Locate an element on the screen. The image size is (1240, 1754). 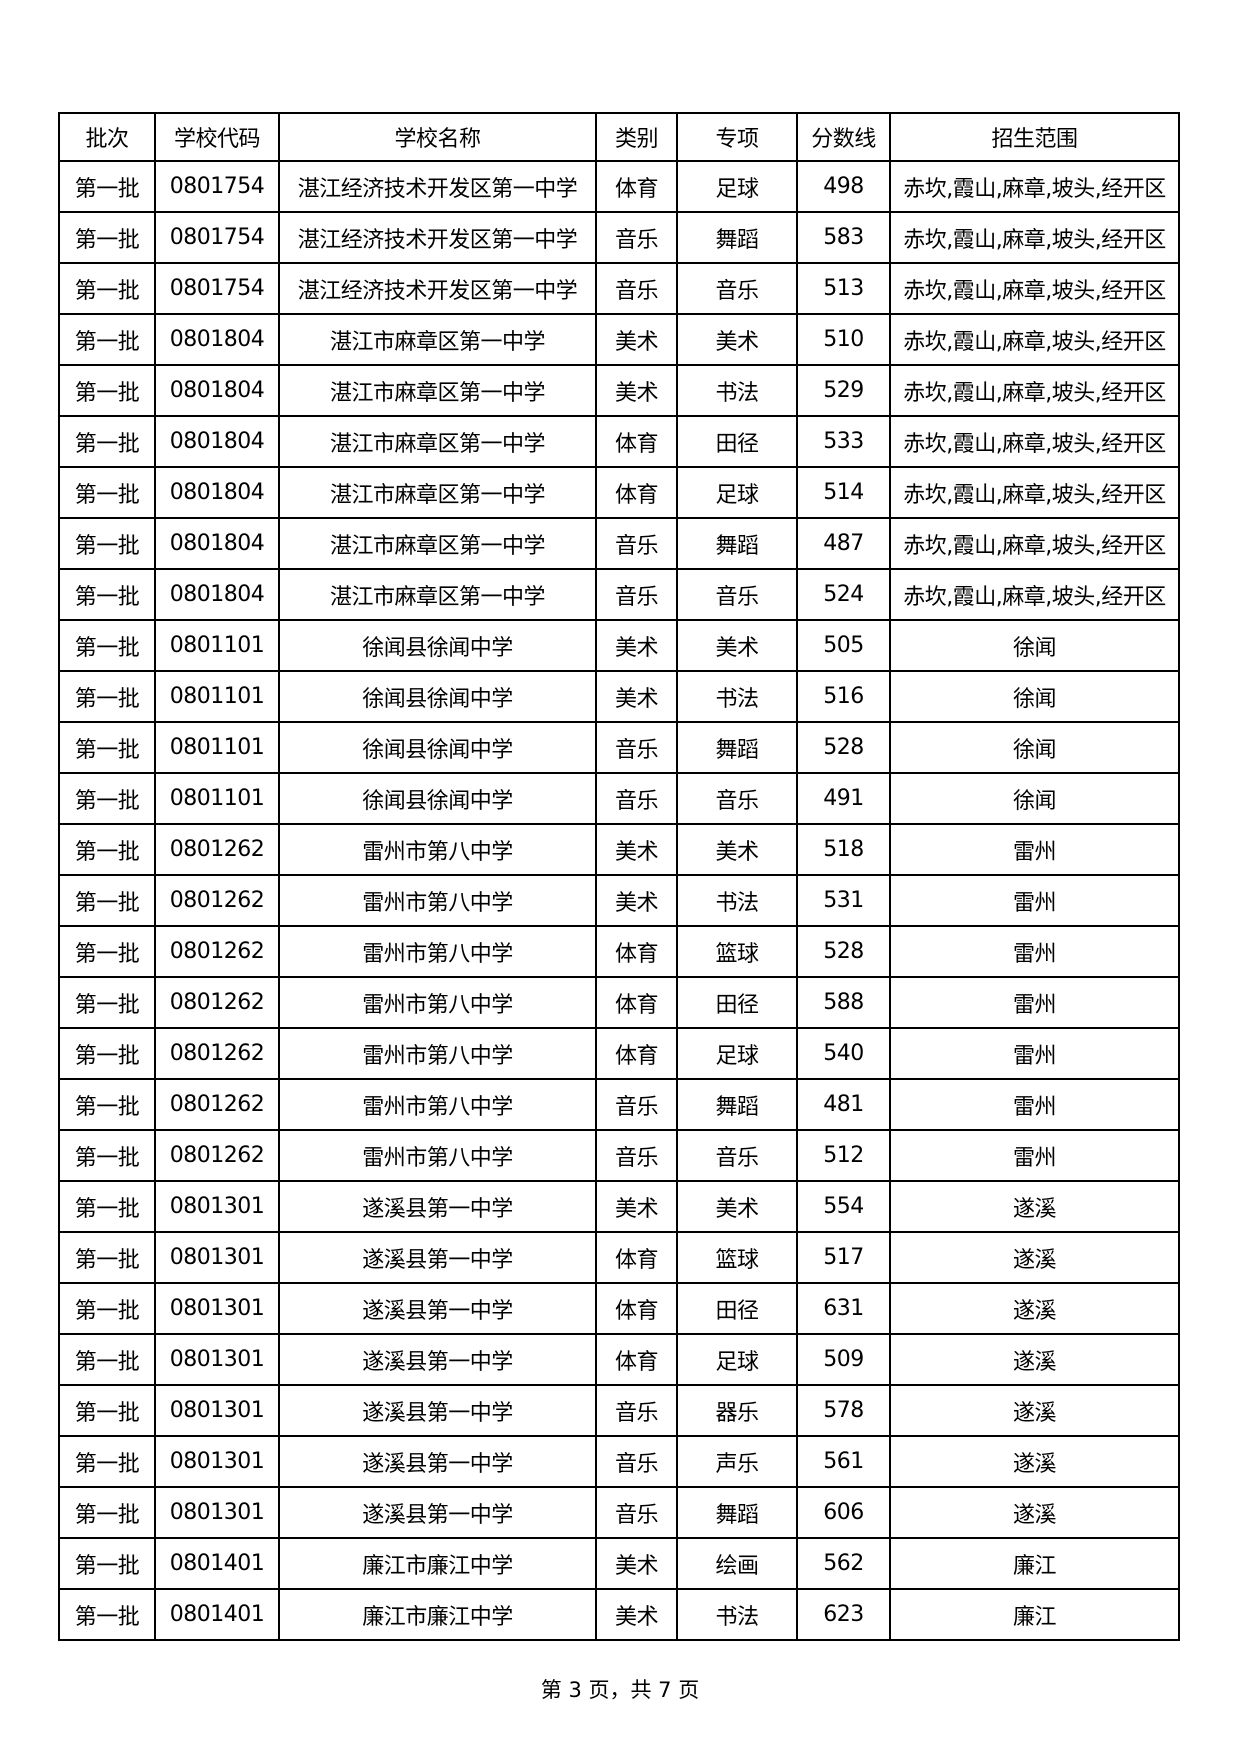
table-row: 第一批 0801301 遂溪县第一中学 音乐 器乐 578 遂溪 is located at coordinates (619, 1410).